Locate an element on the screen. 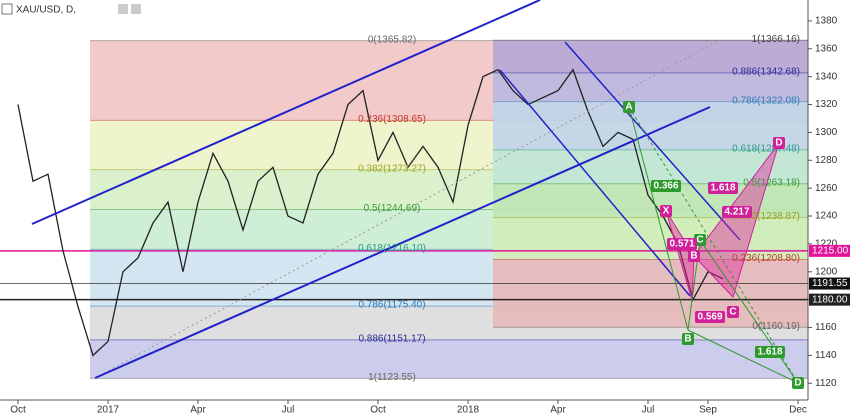 The height and width of the screenshot is (417, 850). pattern-label: 0.571 is located at coordinates (681, 244).